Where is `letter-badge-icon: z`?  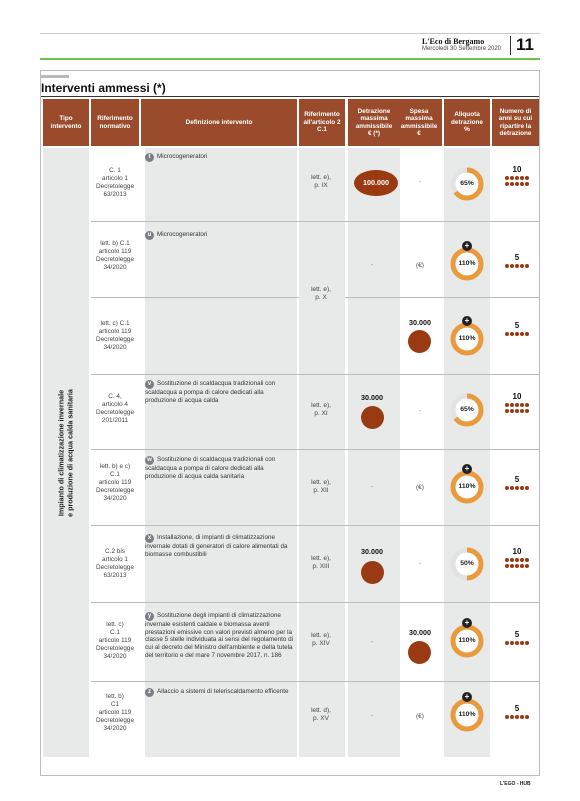
letter-badge-icon: z is located at coordinates (149, 692).